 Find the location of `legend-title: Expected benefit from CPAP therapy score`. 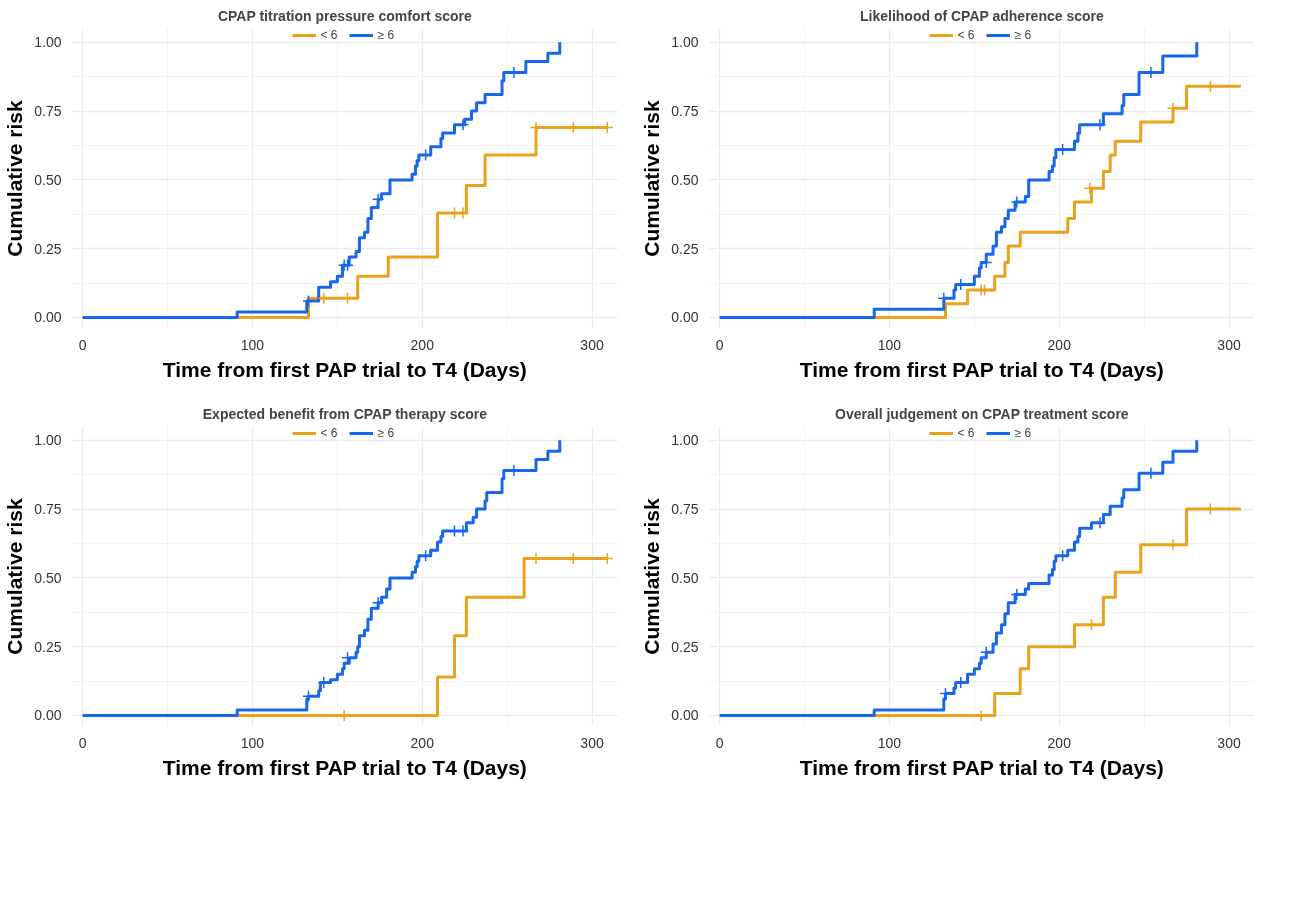

legend-title: Expected benefit from CPAP therapy score is located at coordinates (345, 413).